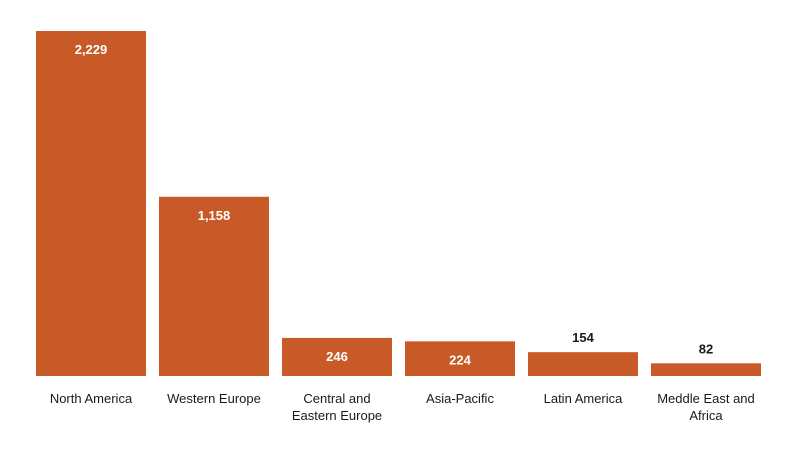 The image size is (800, 450). I want to click on value-label-5: 154, so click(583, 337).